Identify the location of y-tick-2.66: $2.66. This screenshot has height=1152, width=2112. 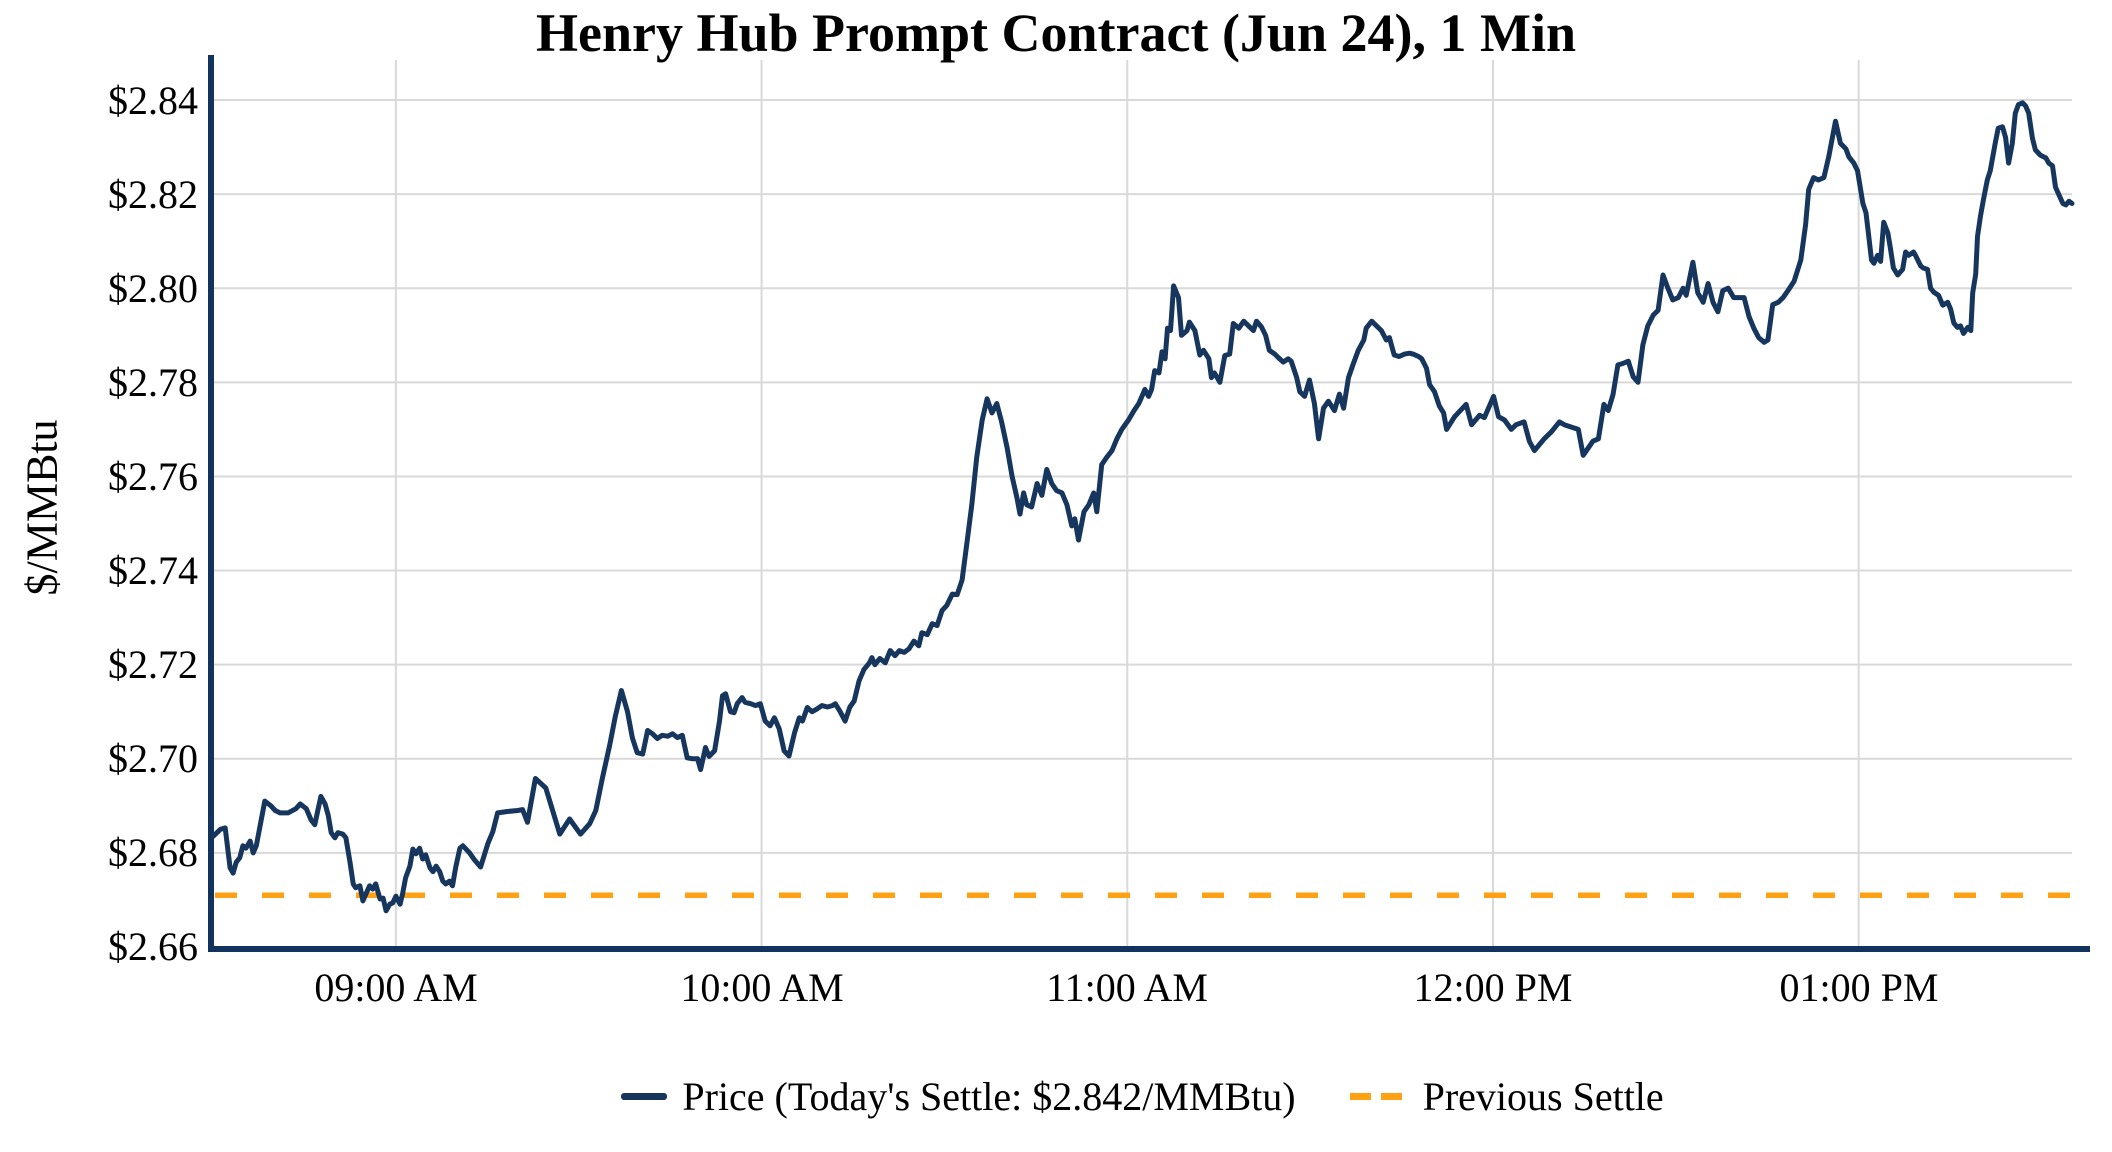
(153, 946).